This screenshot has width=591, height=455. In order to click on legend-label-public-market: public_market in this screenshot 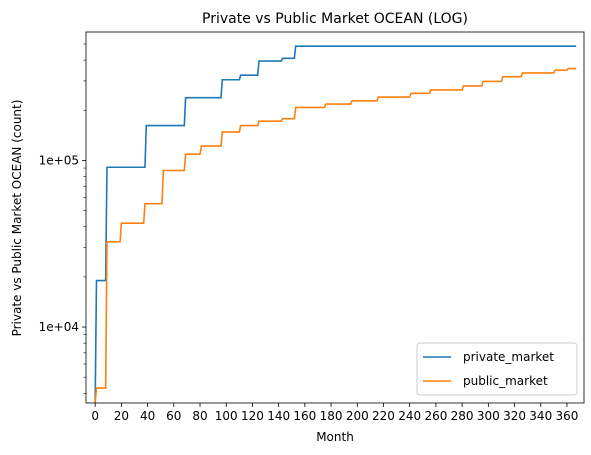, I will do `click(505, 381)`.